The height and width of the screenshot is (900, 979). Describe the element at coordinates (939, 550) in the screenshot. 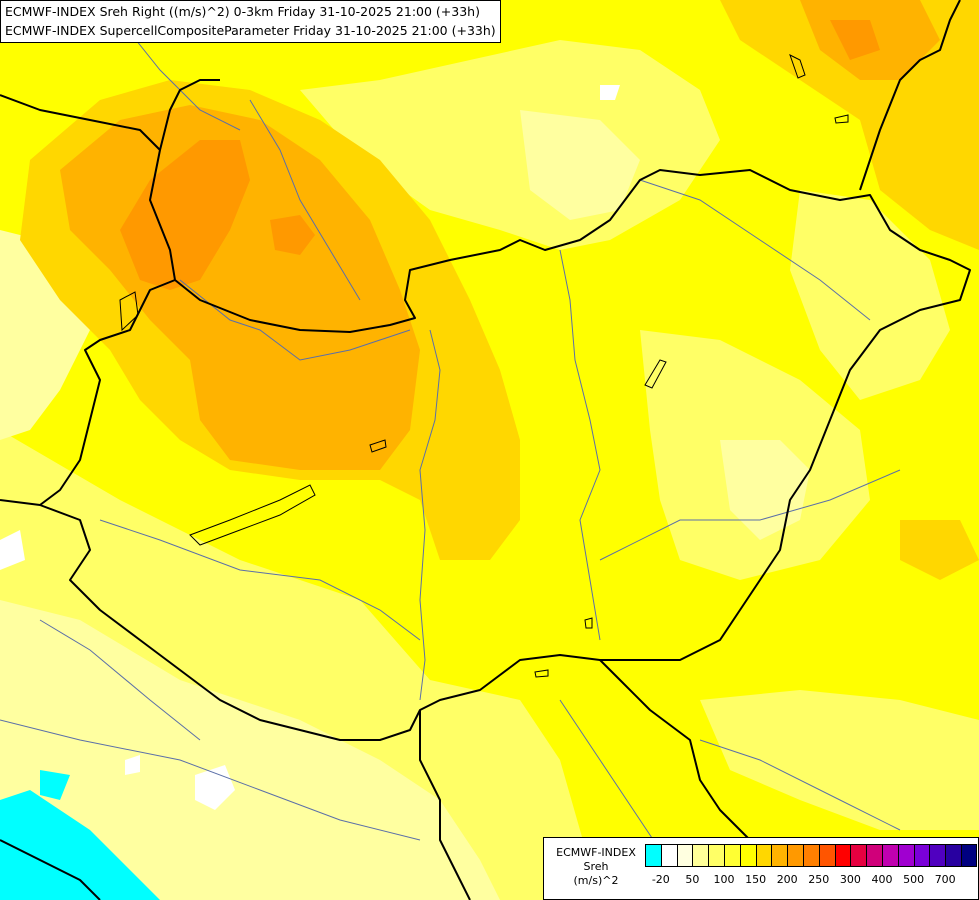

I see `field-gold-se` at that location.